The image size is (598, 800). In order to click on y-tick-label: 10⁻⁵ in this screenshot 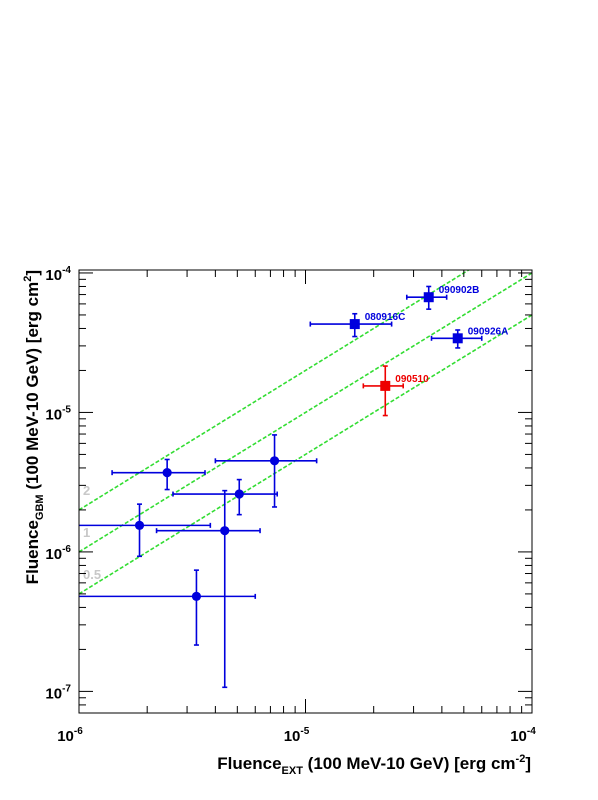, I will do `click(58, 413)`.